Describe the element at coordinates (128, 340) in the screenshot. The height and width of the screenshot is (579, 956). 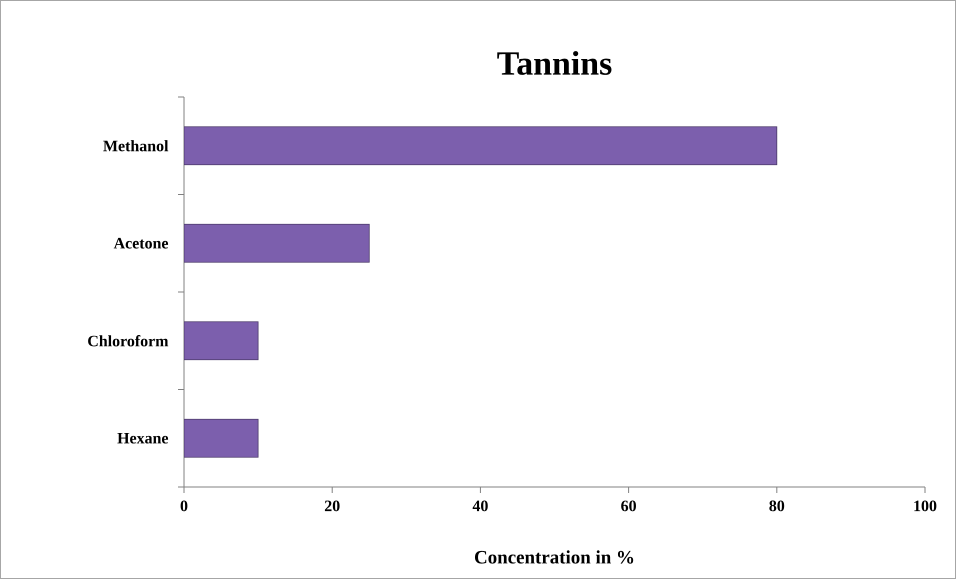
I see `y-tick-label: Chloroform` at that location.